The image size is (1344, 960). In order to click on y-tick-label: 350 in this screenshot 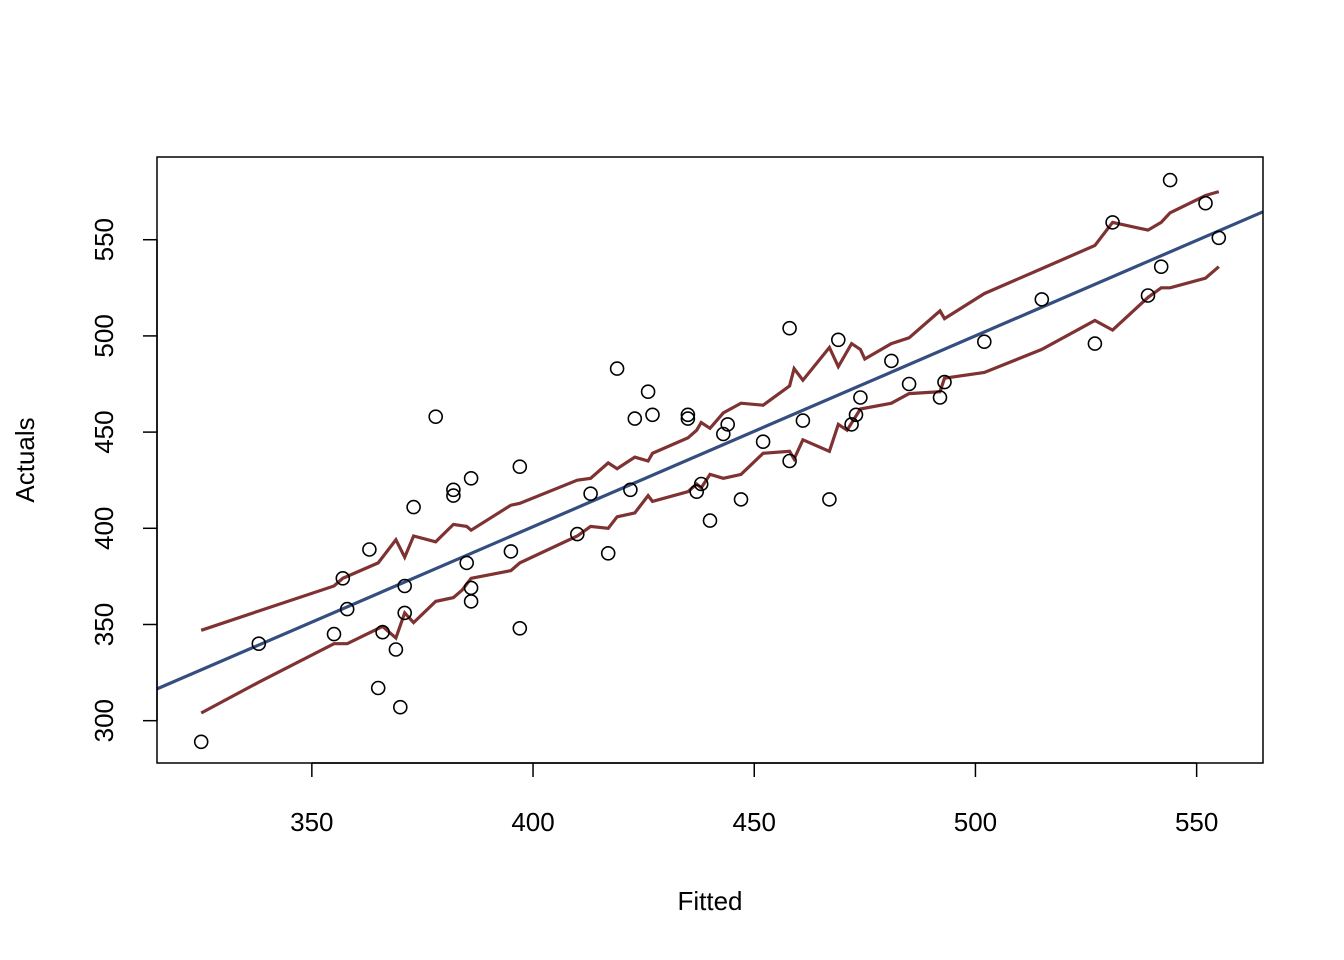, I will do `click(104, 624)`.